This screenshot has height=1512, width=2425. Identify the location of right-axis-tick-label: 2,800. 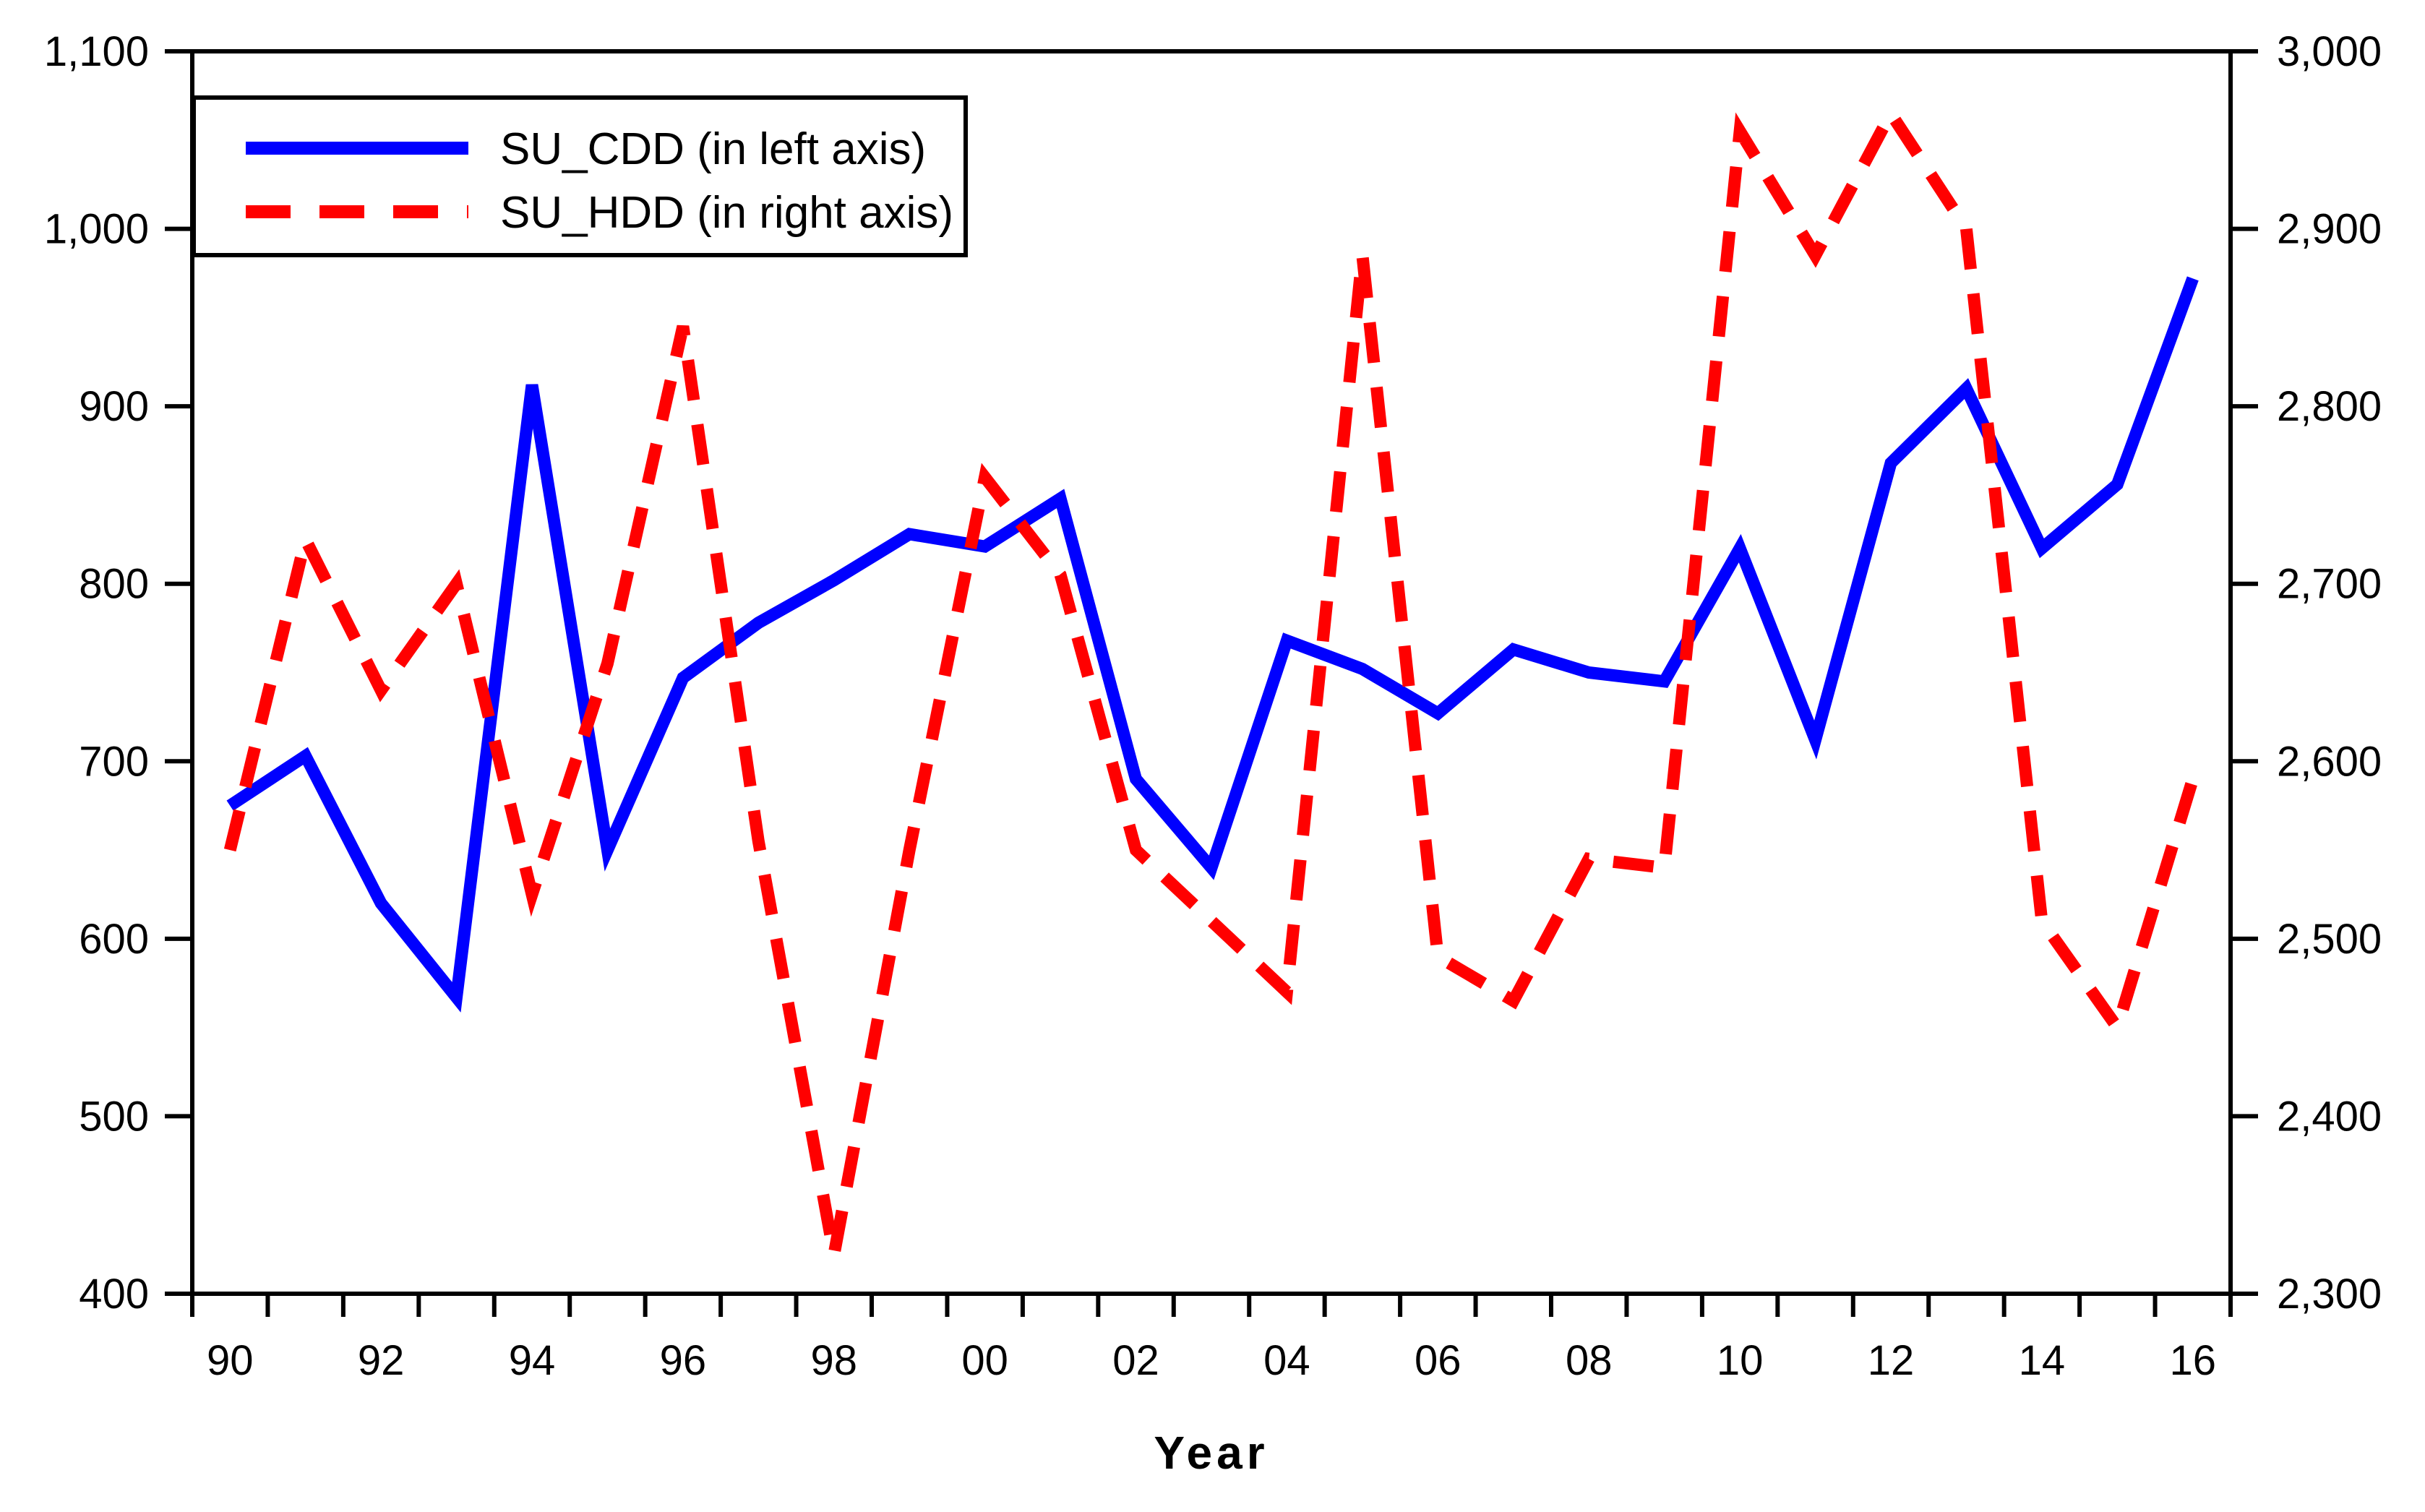
(2329, 406).